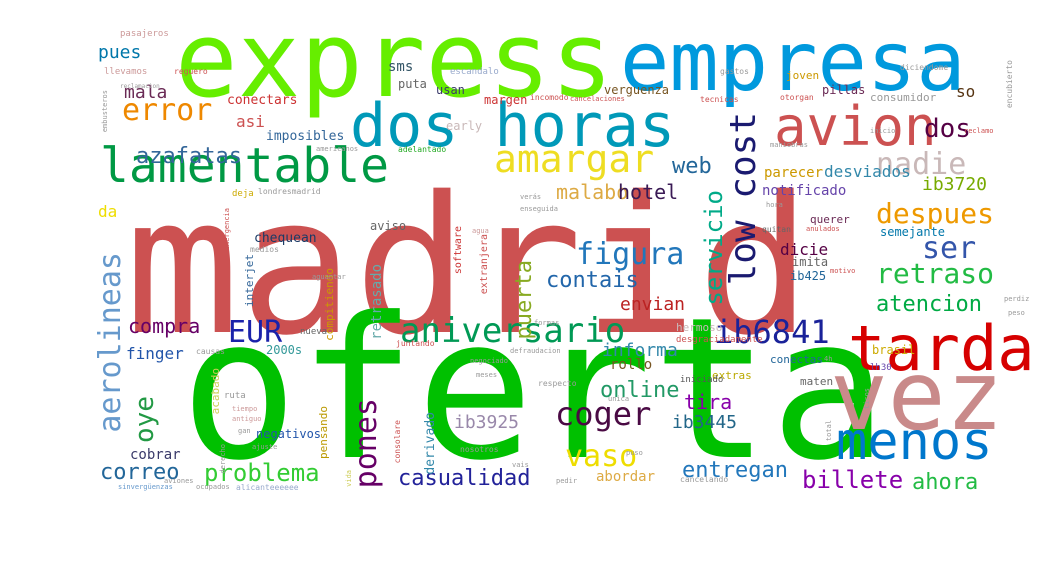 This screenshot has height=562, width=1046. What do you see at coordinates (947, 129) in the screenshot?
I see `word-dos: dos` at bounding box center [947, 129].